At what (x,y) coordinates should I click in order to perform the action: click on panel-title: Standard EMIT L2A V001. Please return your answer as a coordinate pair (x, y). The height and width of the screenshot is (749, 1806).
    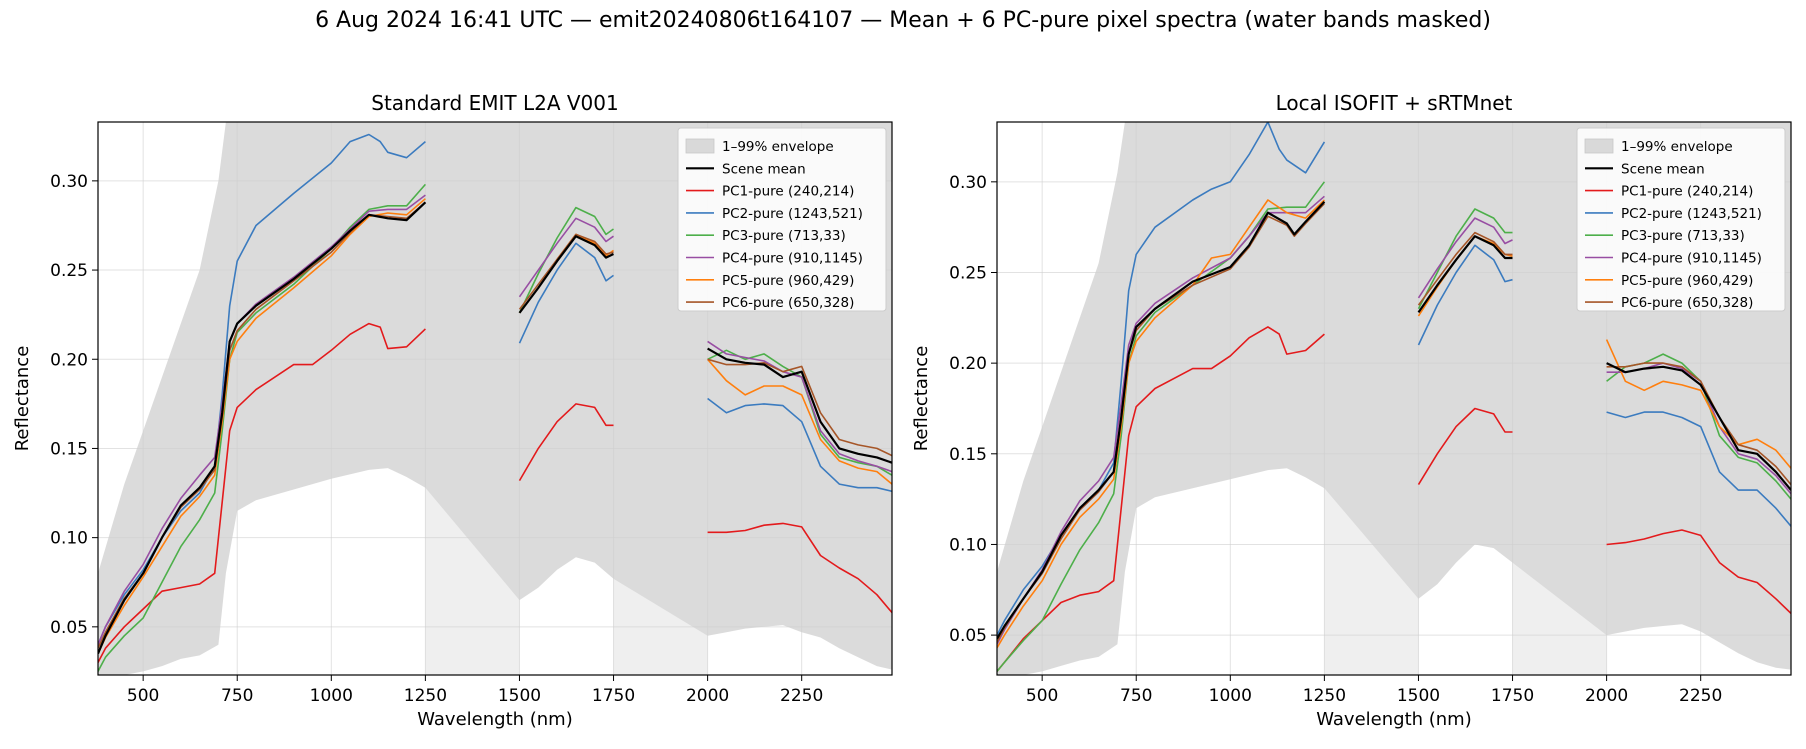
    Looking at the image, I should click on (494, 103).